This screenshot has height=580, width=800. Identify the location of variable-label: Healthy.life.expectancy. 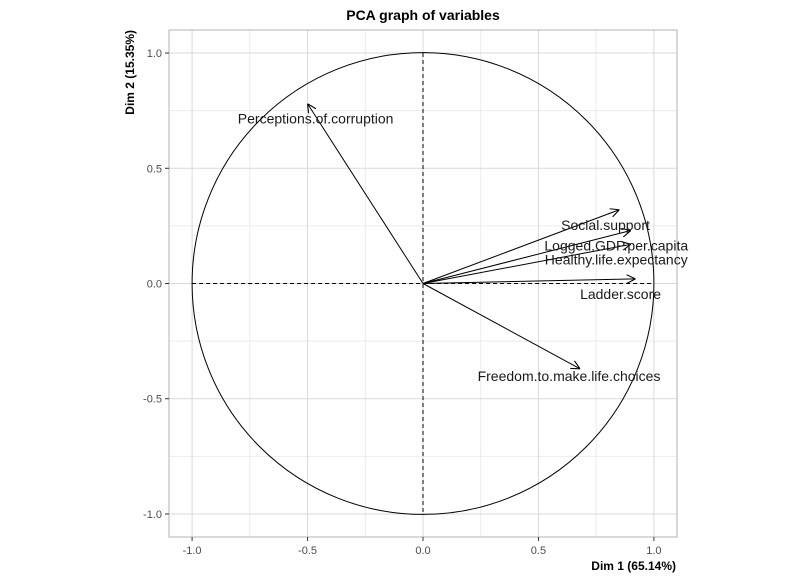
(616, 259).